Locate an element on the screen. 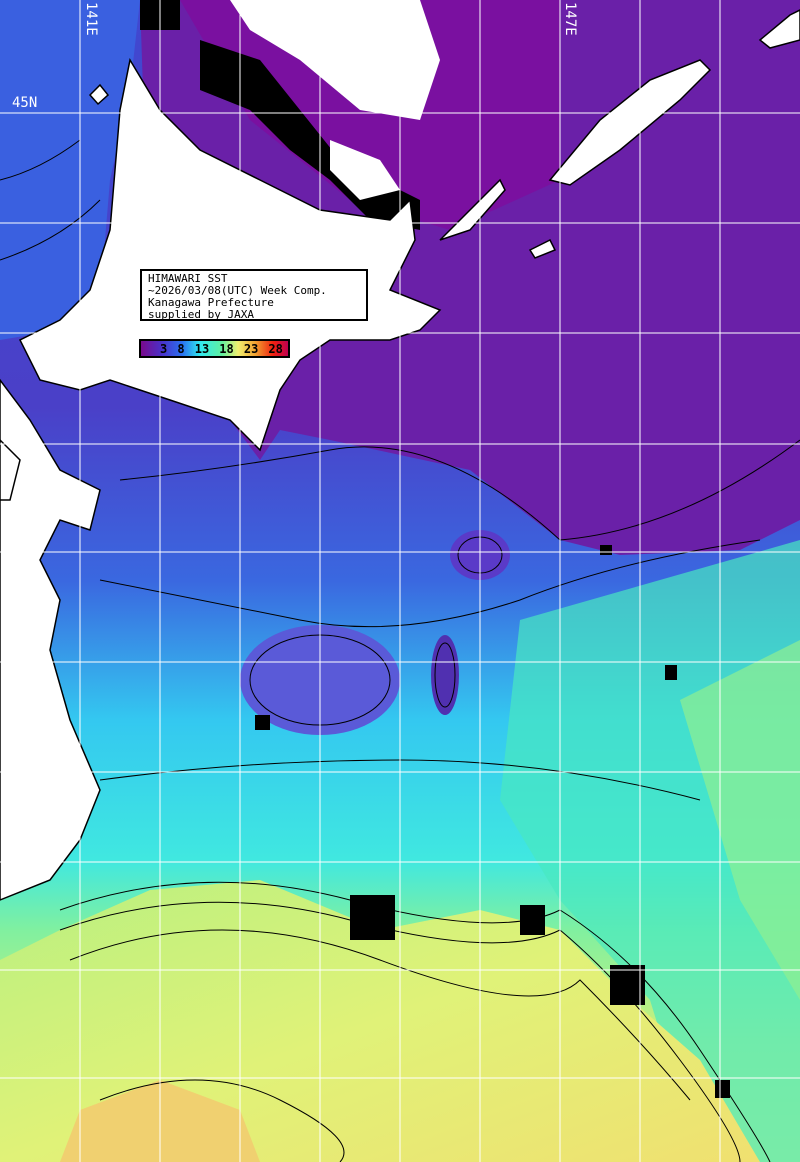  lat-label-45n: 45N is located at coordinates (25, 103).